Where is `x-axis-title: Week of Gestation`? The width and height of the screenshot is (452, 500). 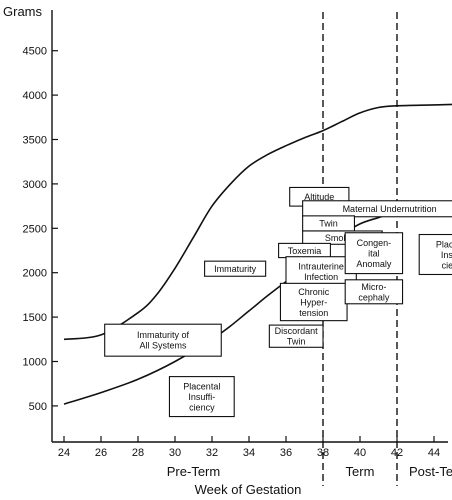 x-axis-title: Week of Gestation is located at coordinates (248, 489).